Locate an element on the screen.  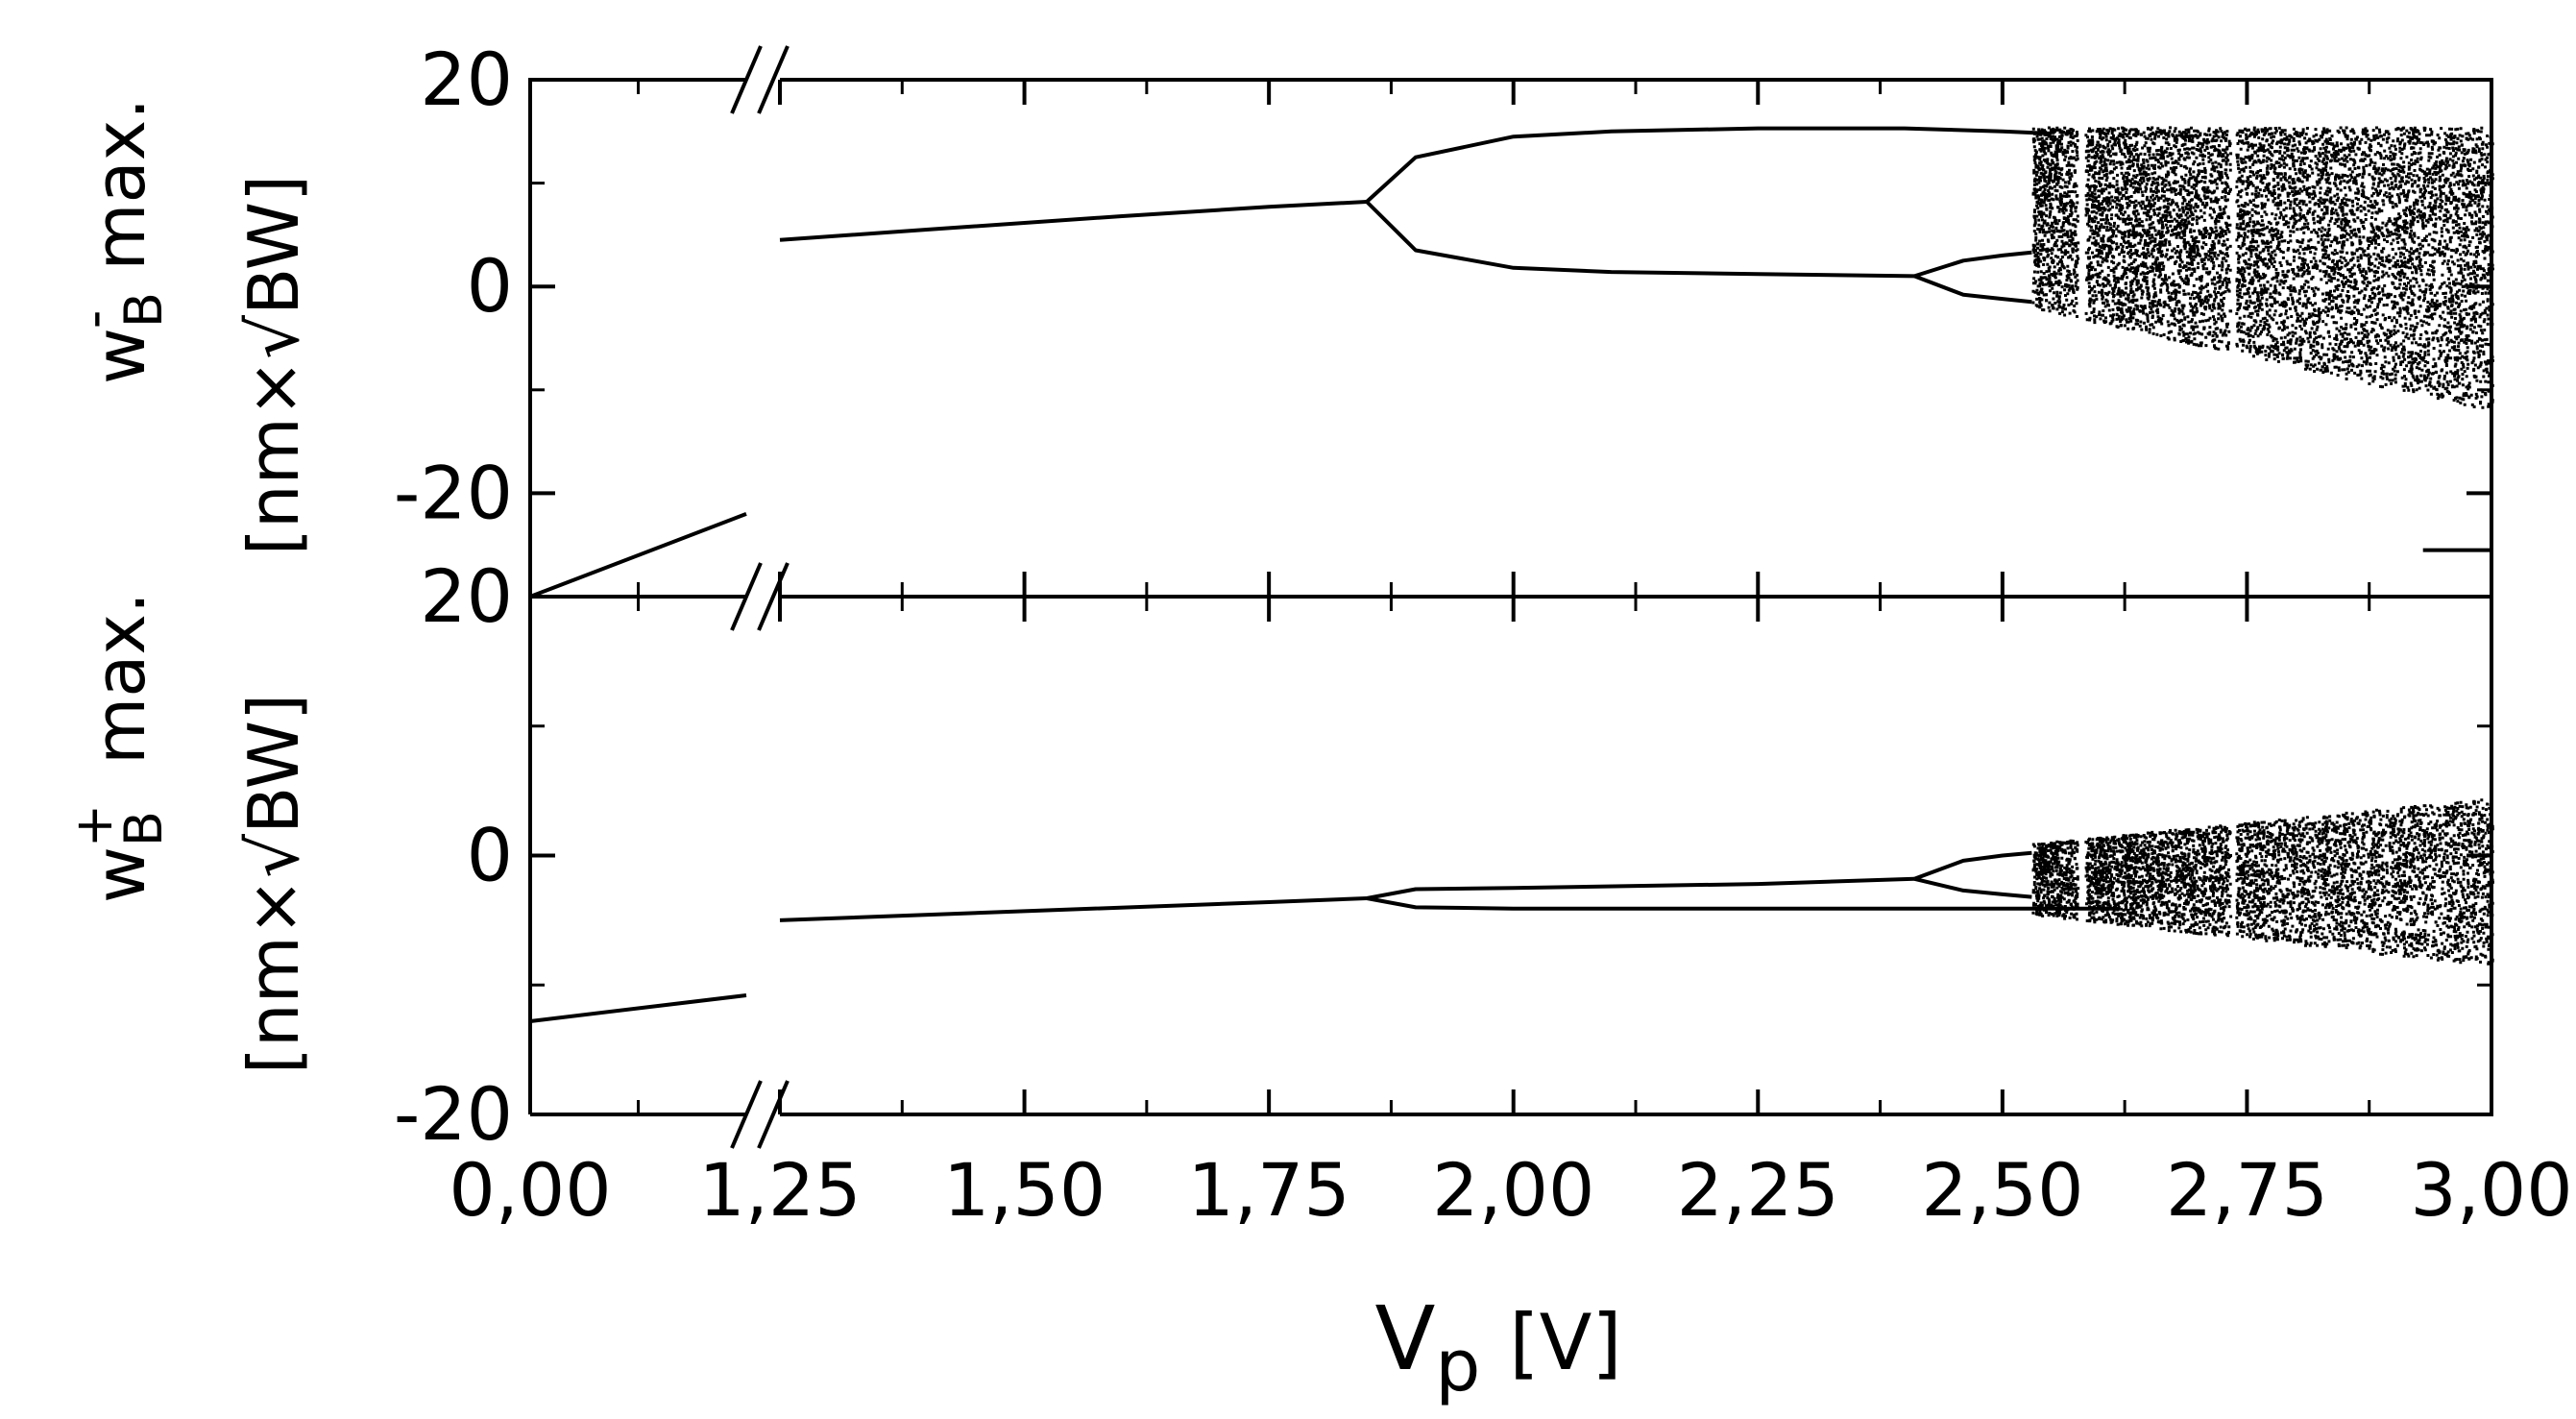
x-axis-label: Vp [V] is located at coordinates (1497, 1347).